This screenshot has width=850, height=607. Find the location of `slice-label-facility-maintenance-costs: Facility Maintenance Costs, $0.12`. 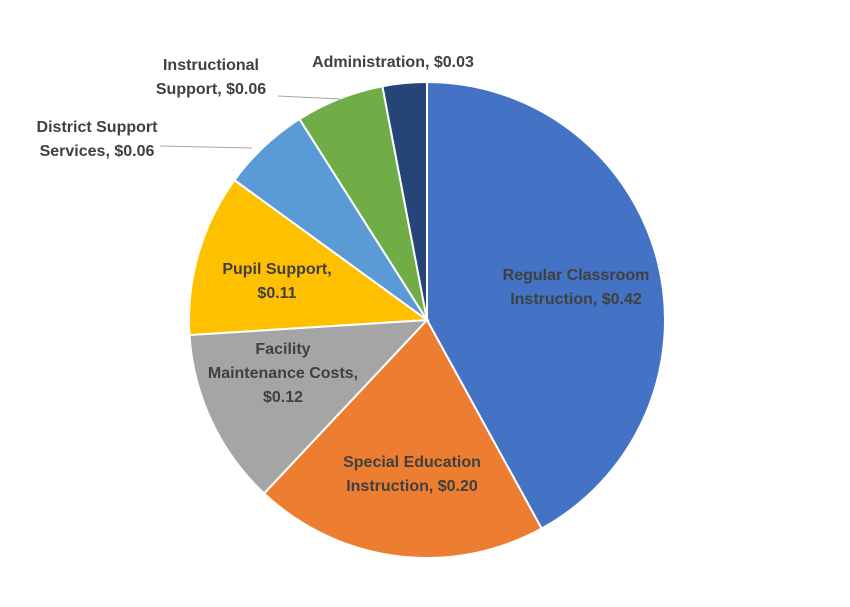

slice-label-facility-maintenance-costs: Facility Maintenance Costs, $0.12 is located at coordinates (283, 373).